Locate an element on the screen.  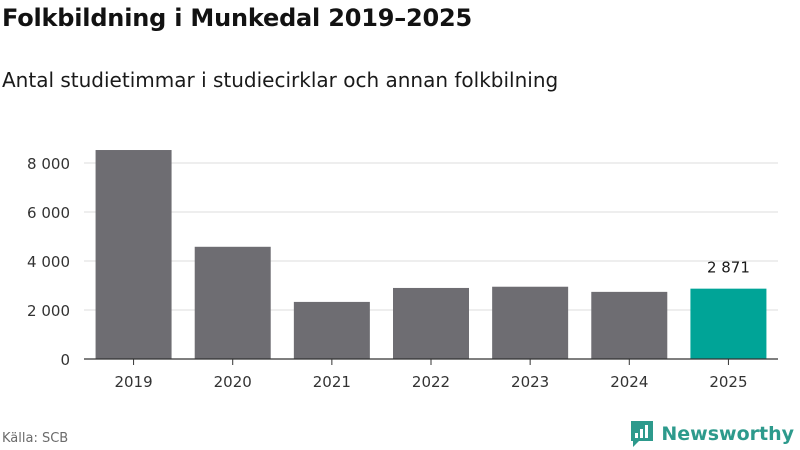
brand-logo: Newsworthy is located at coordinates (711, 434).